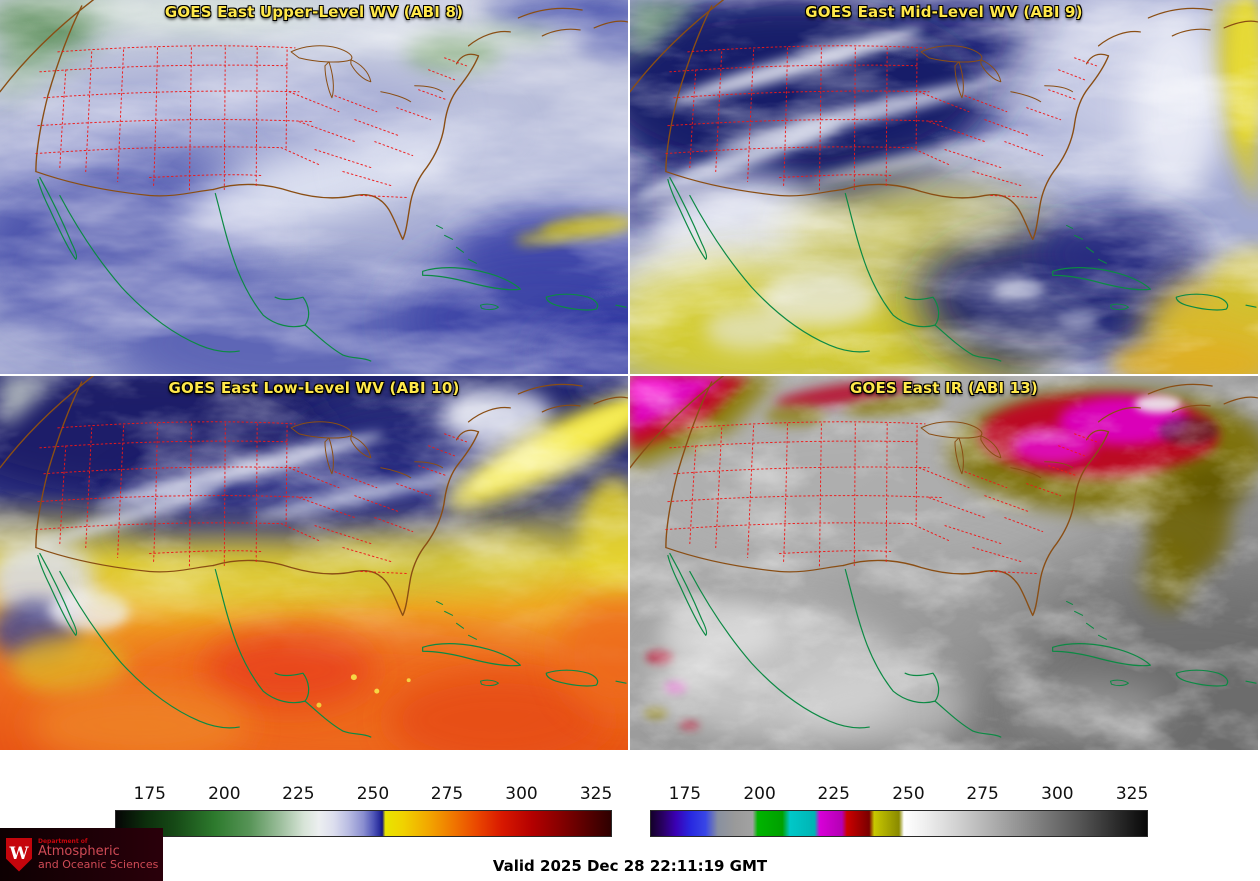 The image size is (1260, 881). What do you see at coordinates (759, 794) in the screenshot?
I see `ir-tick-label: 200` at bounding box center [759, 794].